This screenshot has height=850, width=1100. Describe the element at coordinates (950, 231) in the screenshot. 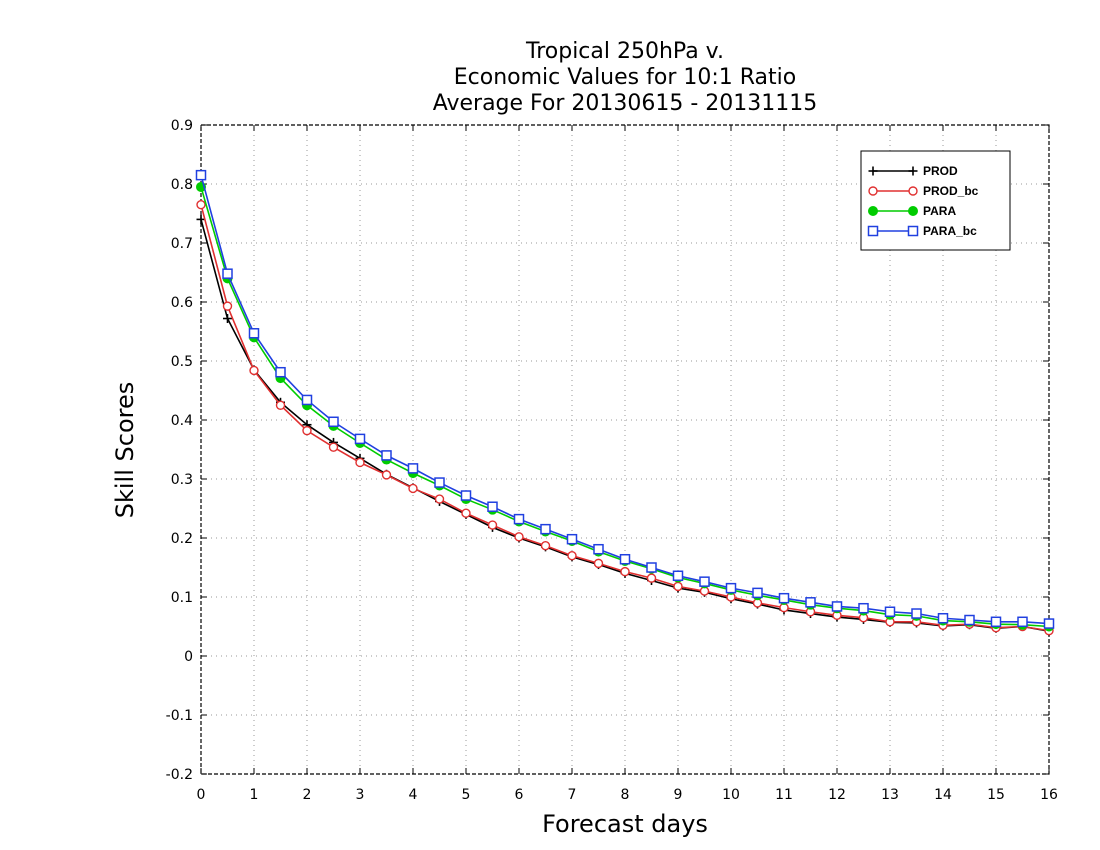

I see `legend-label: PARA_bc` at that location.